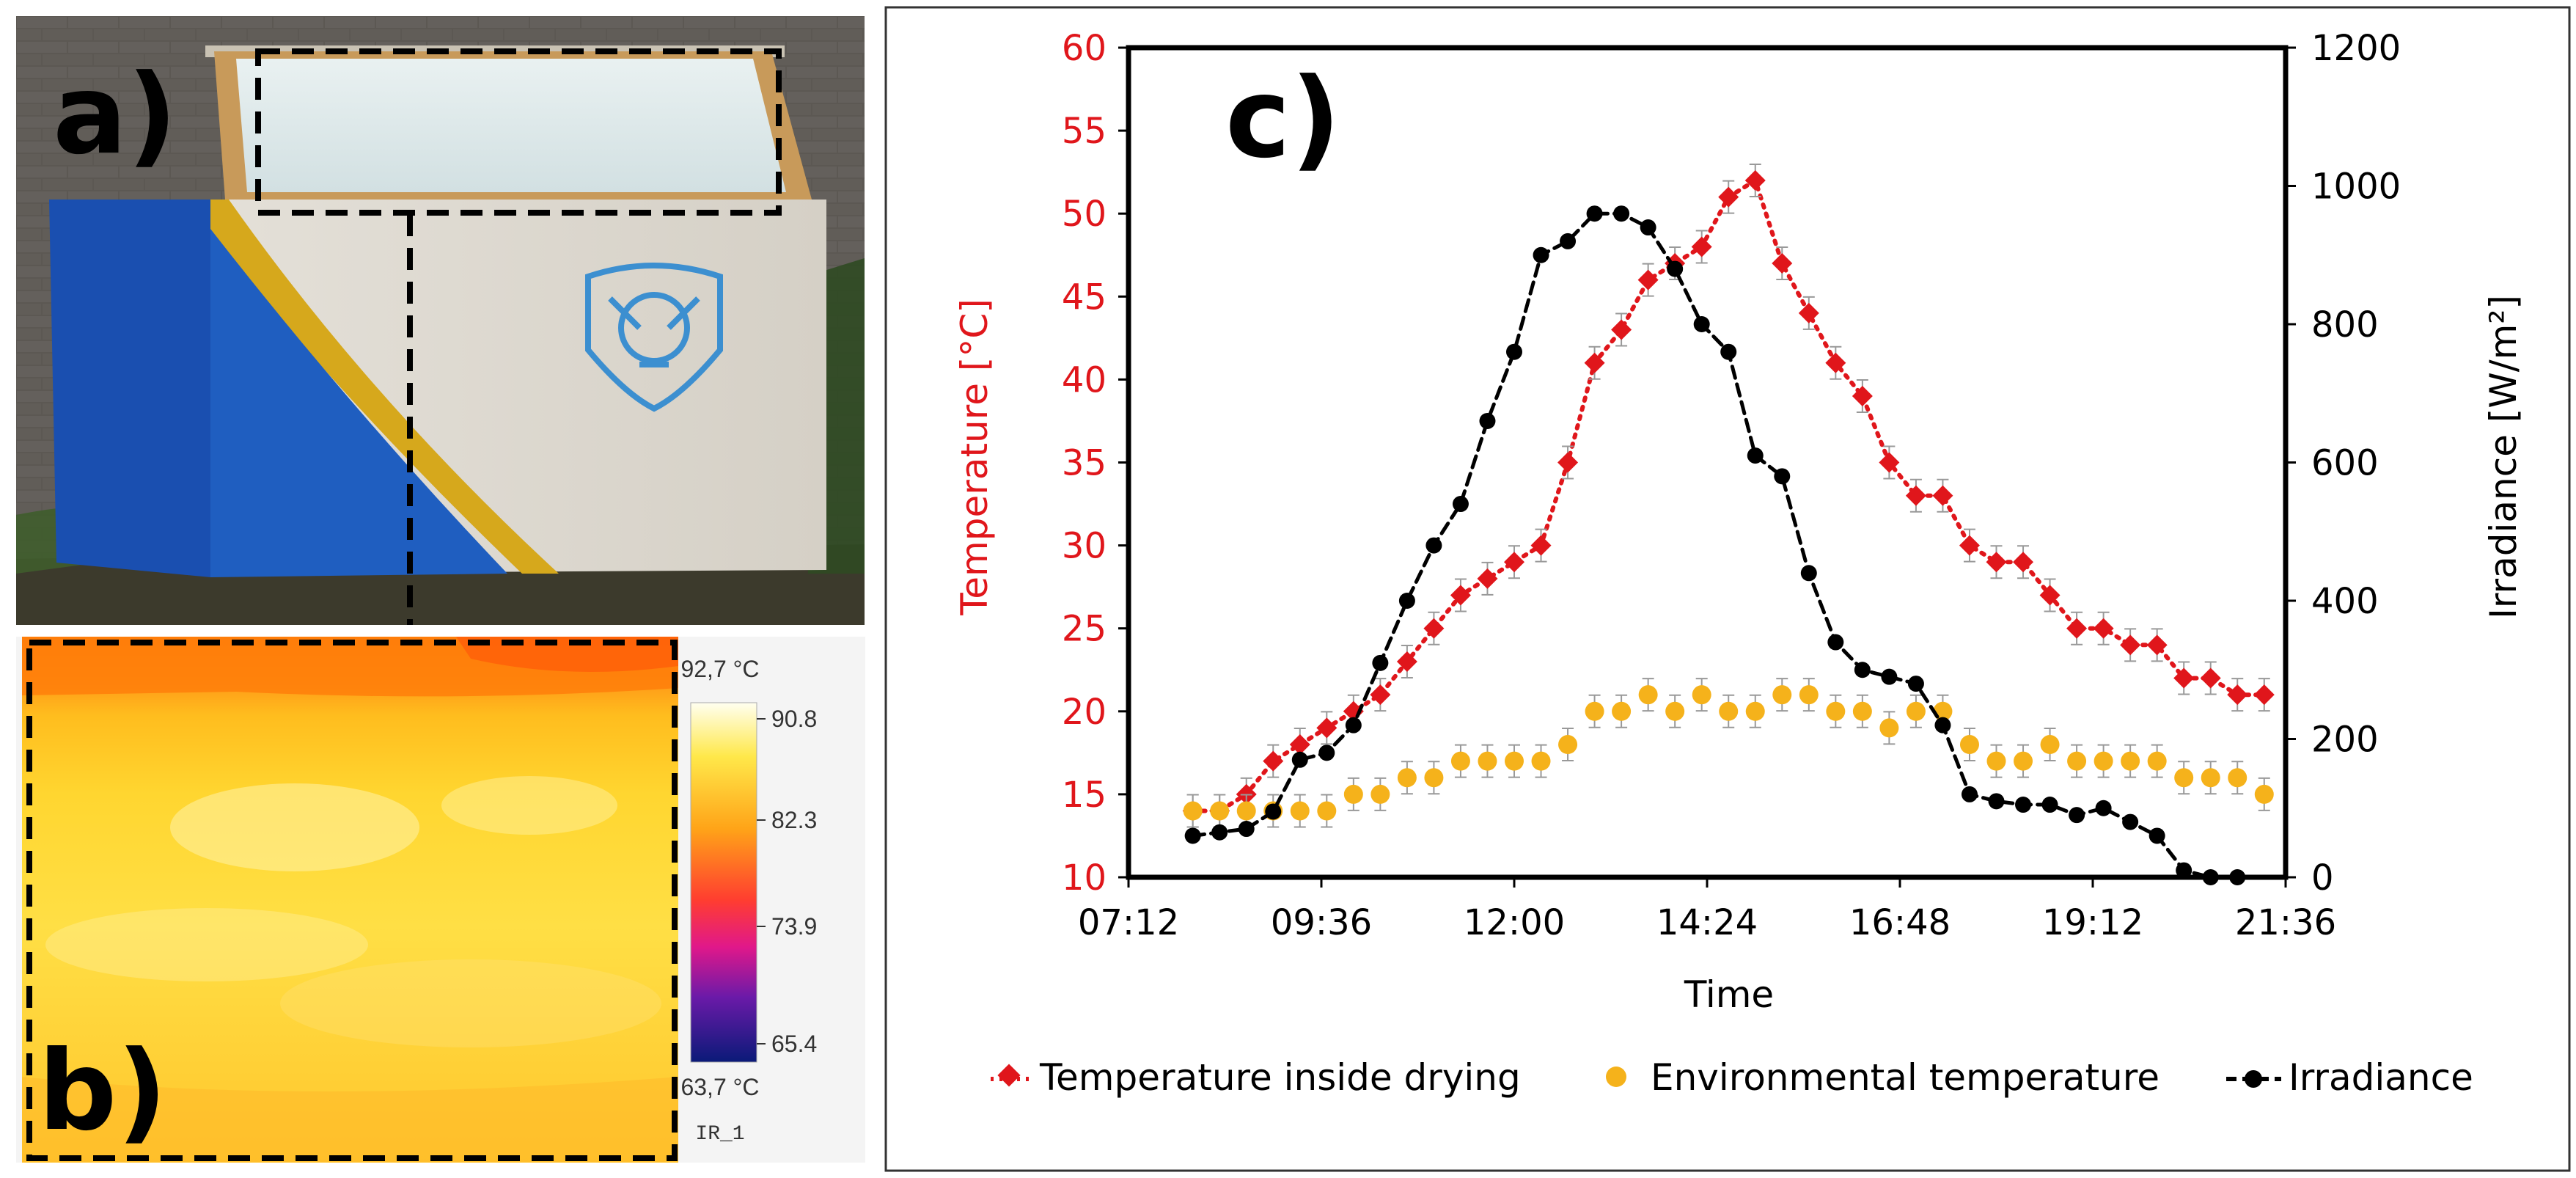  Describe the element at coordinates (1084, 464) in the screenshot. I see `y-tick-label: 35` at that location.